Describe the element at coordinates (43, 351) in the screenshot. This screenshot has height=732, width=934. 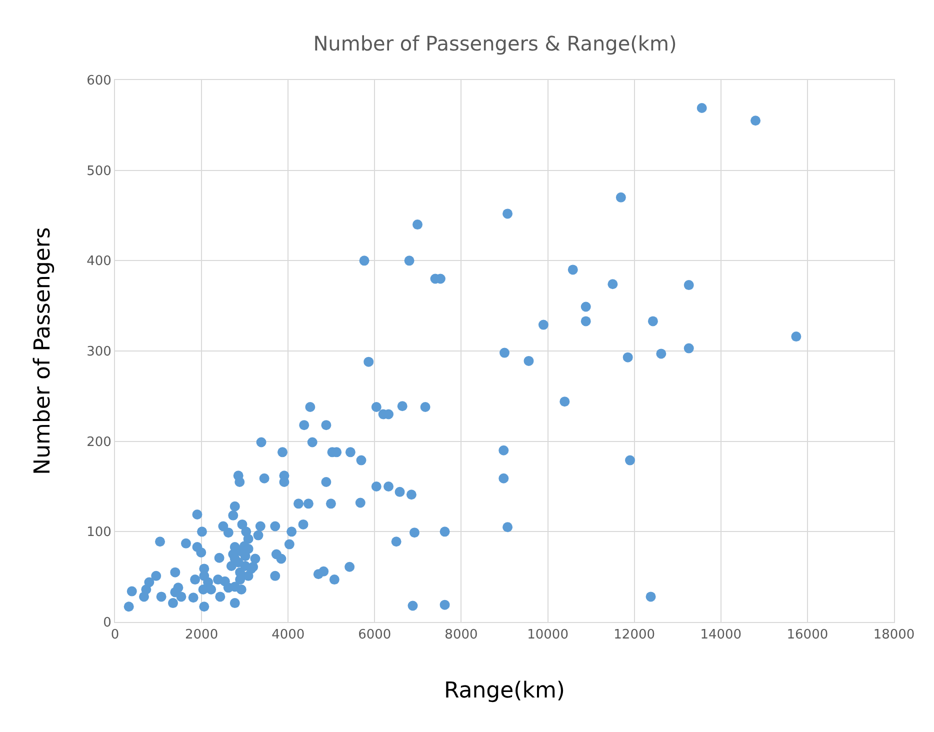
I see `y-axis-title: Number of Passengers` at that location.